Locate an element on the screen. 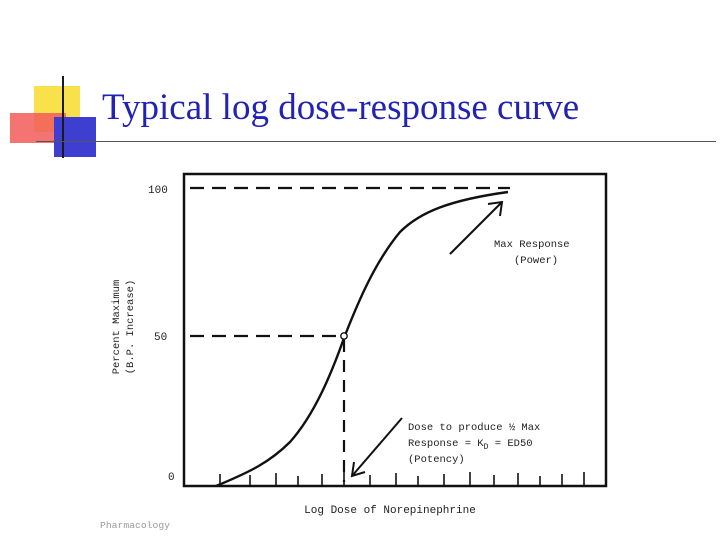  annotation-ed50-line3: (Potency) is located at coordinates (436, 460).